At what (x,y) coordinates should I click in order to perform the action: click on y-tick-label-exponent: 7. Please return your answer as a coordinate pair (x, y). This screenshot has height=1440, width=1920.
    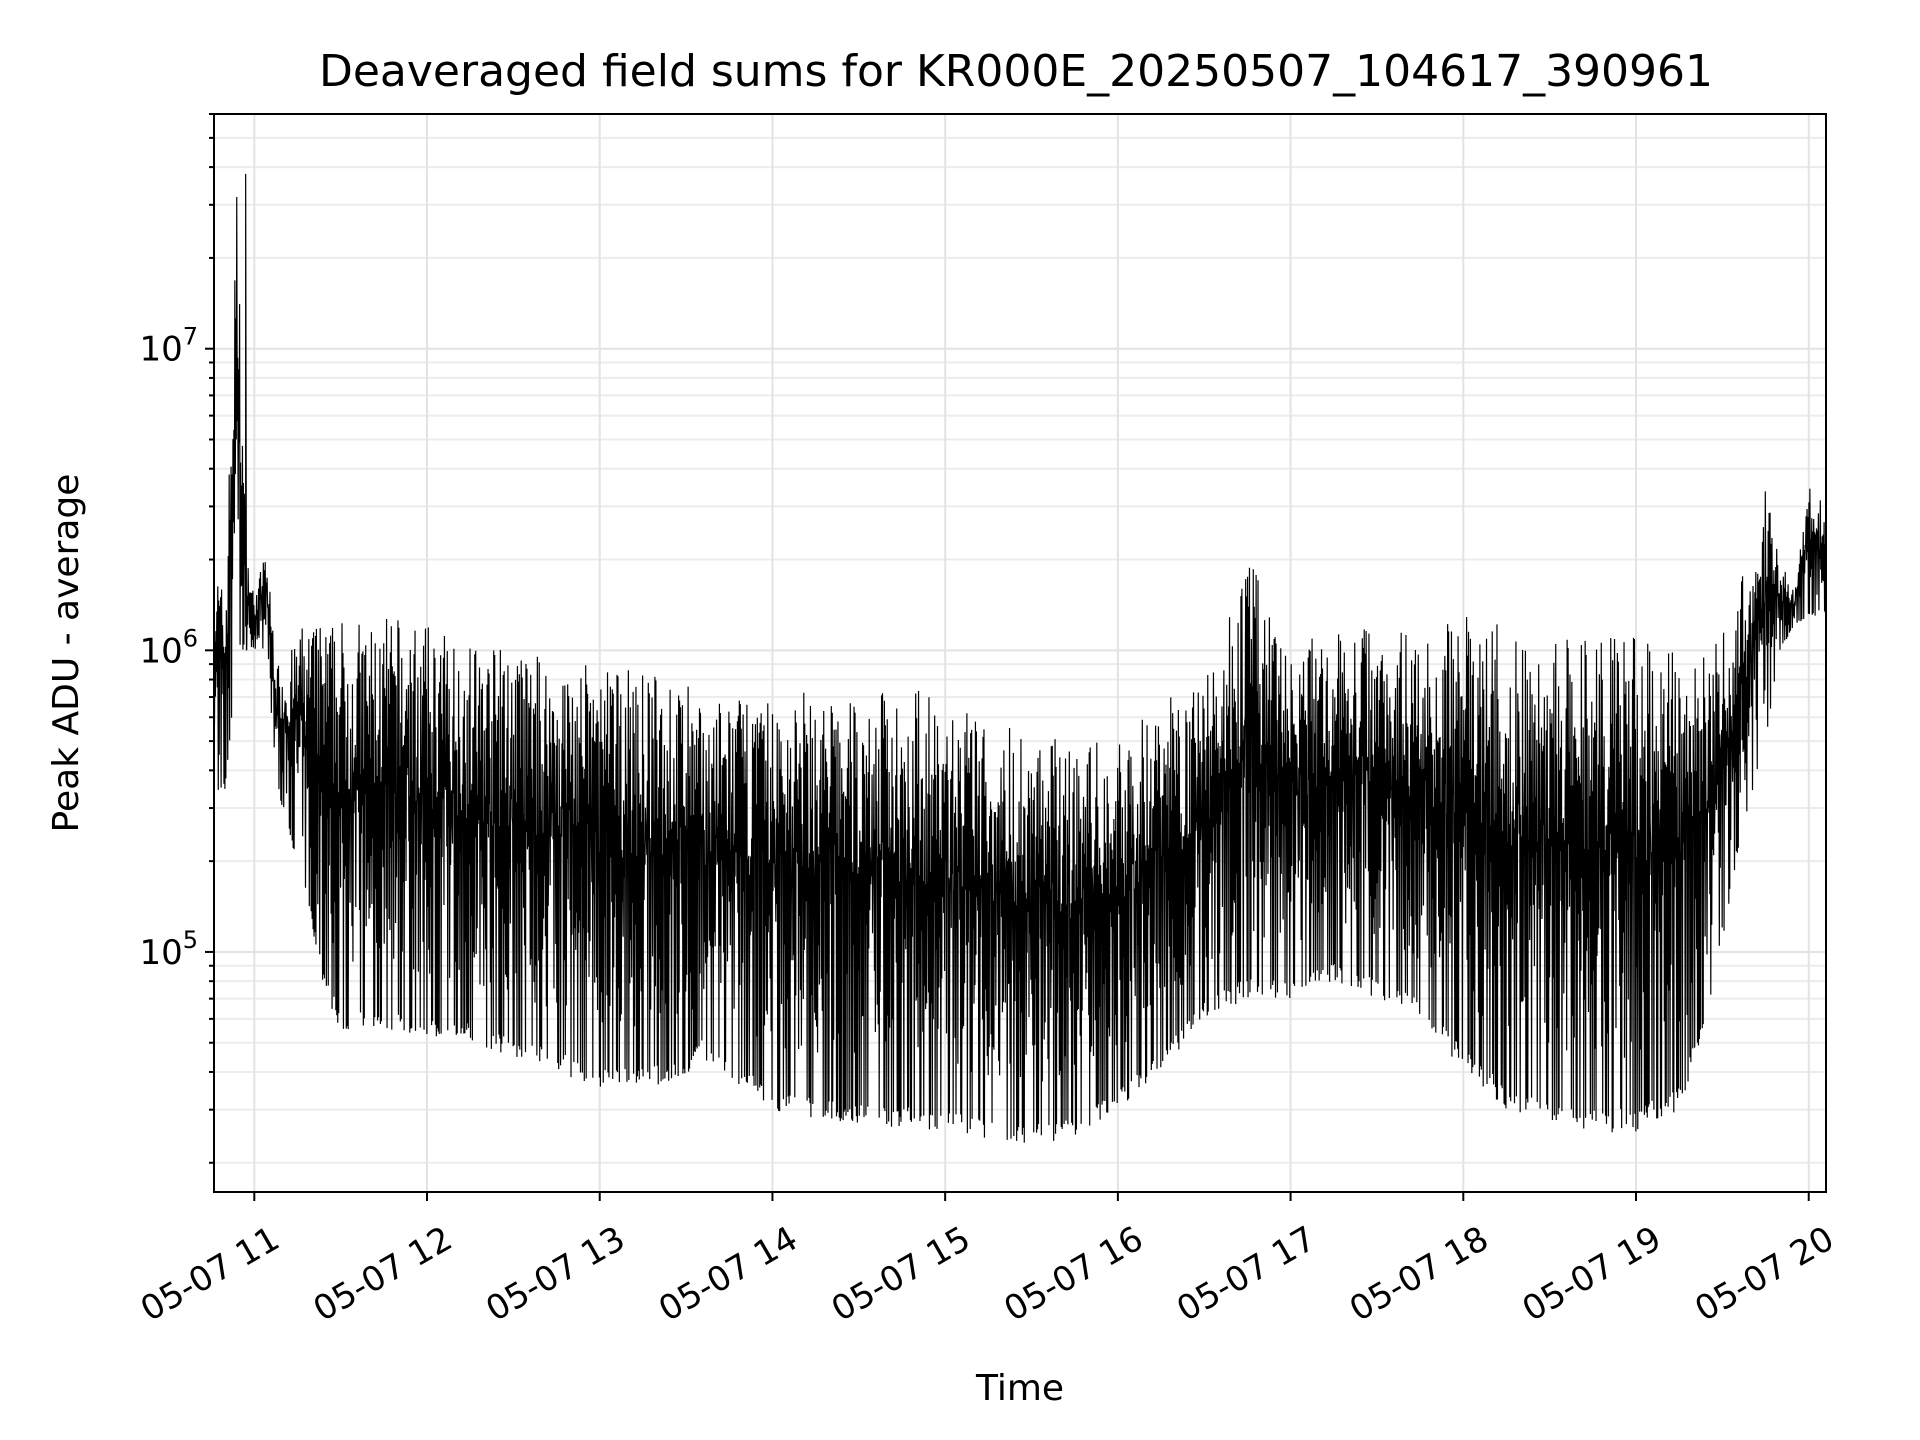
    Looking at the image, I should click on (190, 337).